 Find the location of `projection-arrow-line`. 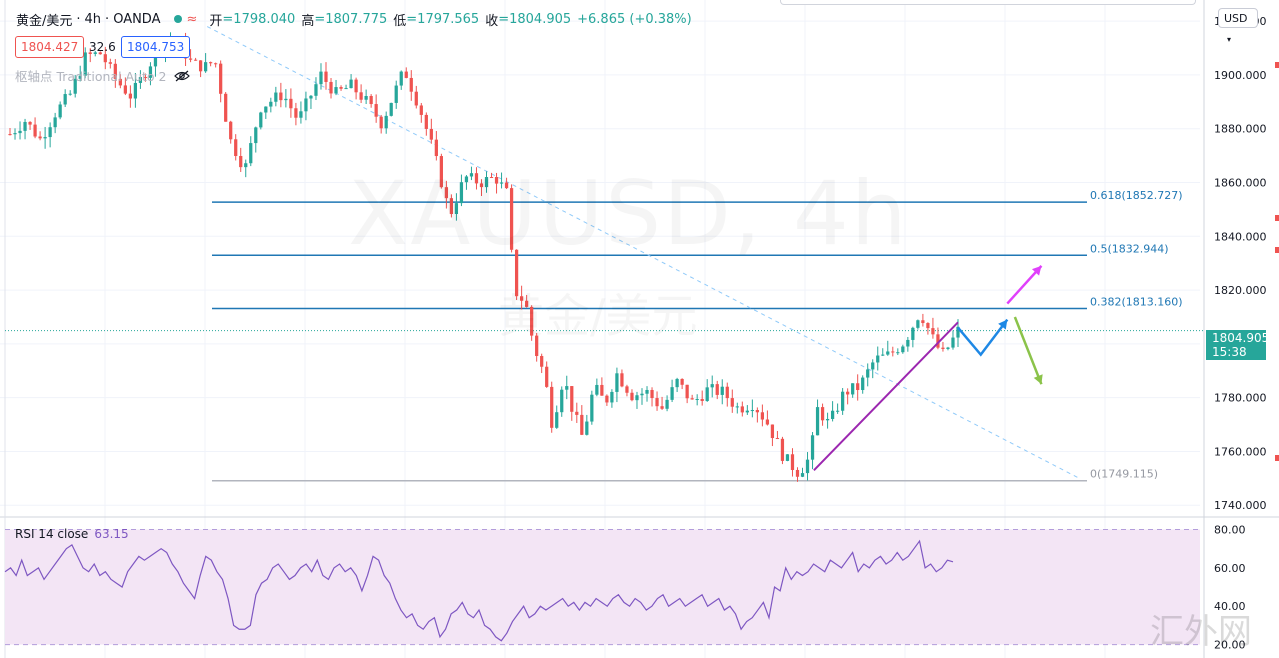

projection-arrow-line is located at coordinates (983, 337).